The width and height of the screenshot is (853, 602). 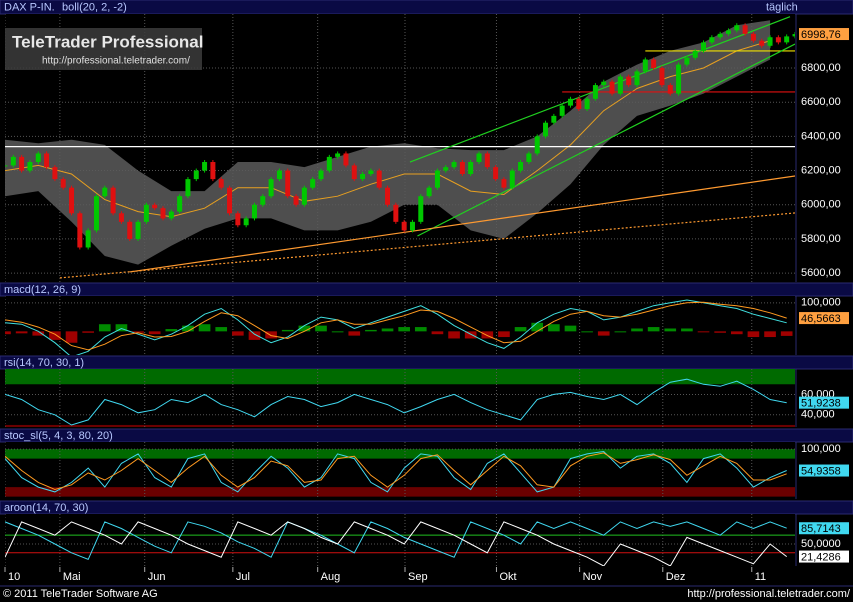 I want to click on x-tick-label: Aug, so click(x=331, y=577).